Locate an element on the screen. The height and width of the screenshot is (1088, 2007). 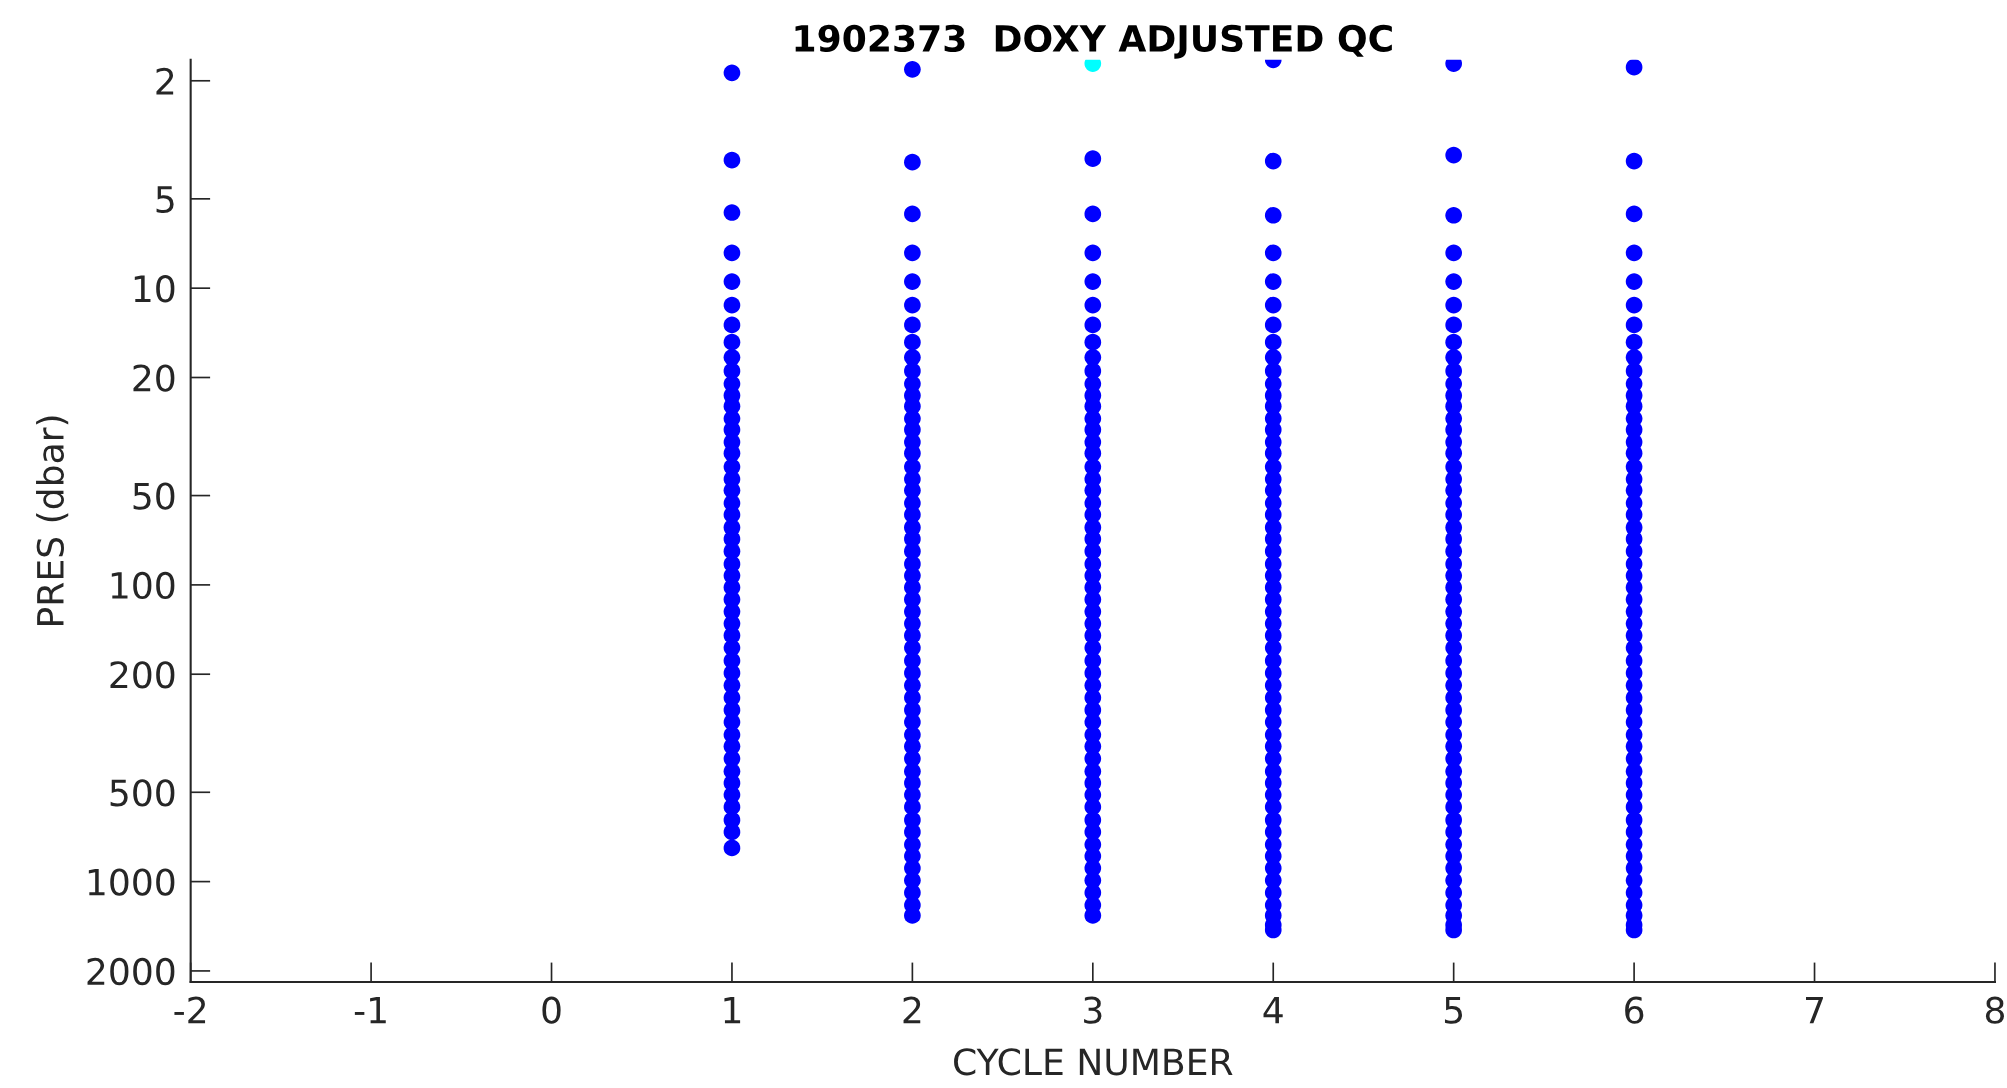
y-tick-label: 2000 is located at coordinates (131, 971).